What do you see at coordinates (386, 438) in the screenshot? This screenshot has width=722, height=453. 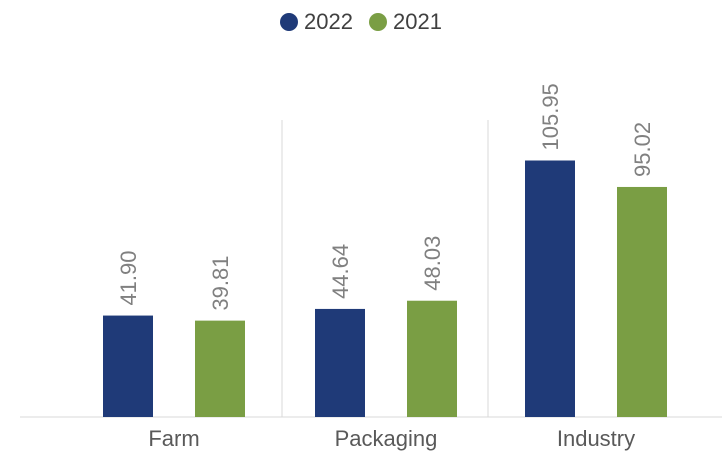 I see `category-label-packaging: Packaging` at bounding box center [386, 438].